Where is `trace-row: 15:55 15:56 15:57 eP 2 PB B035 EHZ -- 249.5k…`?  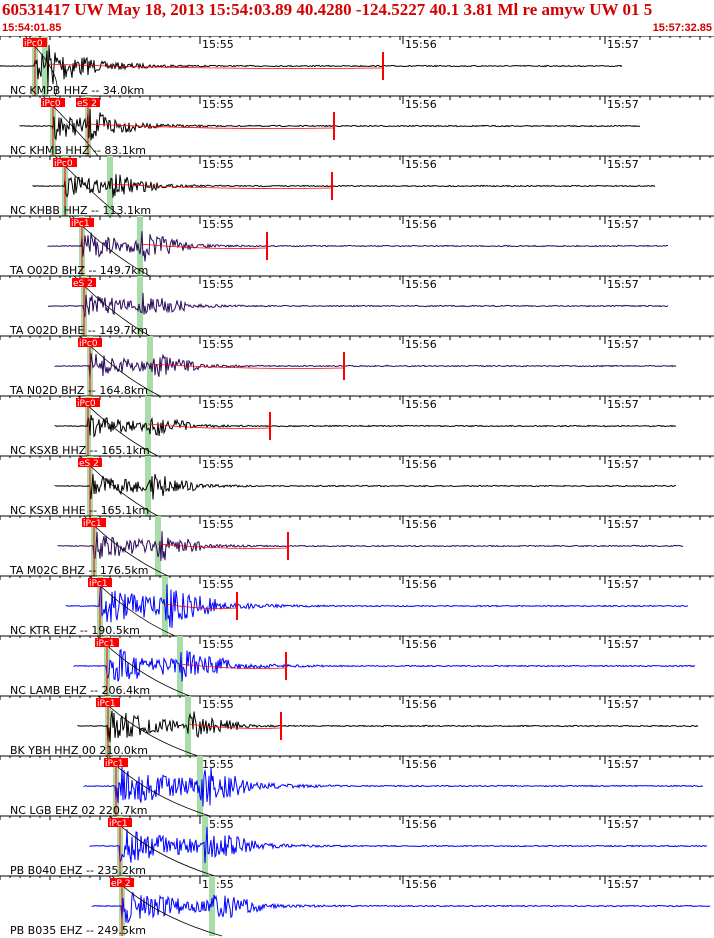 trace-row: 15:55 15:56 15:57 eP 2 PB B035 EHZ -- 249.5k… is located at coordinates (357, 906).